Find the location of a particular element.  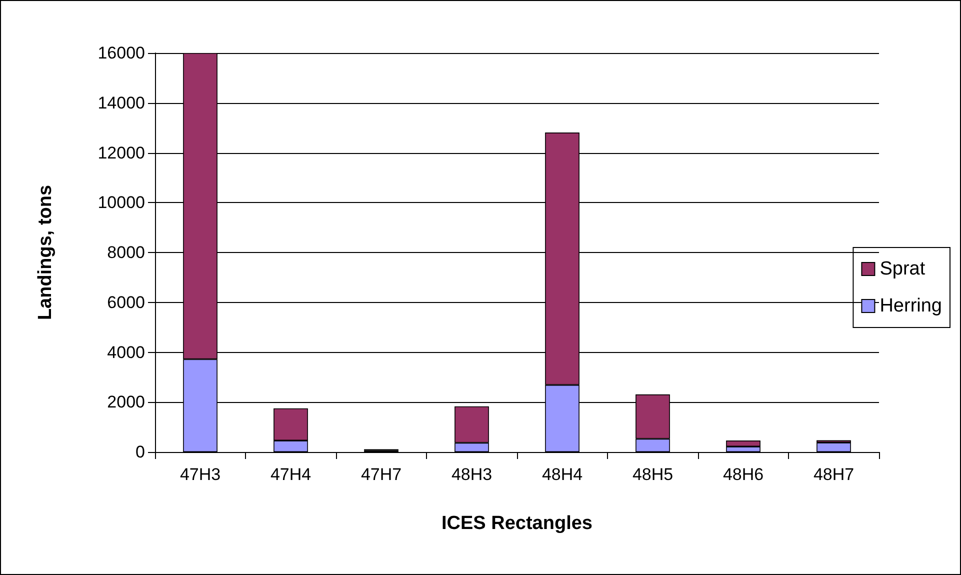

x-tick-label: 48H6 is located at coordinates (743, 474).